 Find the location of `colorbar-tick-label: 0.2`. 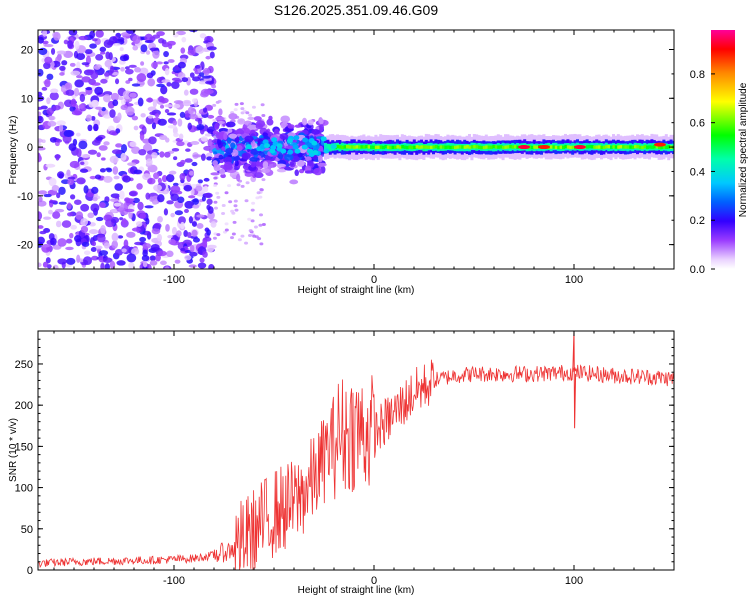

colorbar-tick-label: 0.2 is located at coordinates (697, 221).